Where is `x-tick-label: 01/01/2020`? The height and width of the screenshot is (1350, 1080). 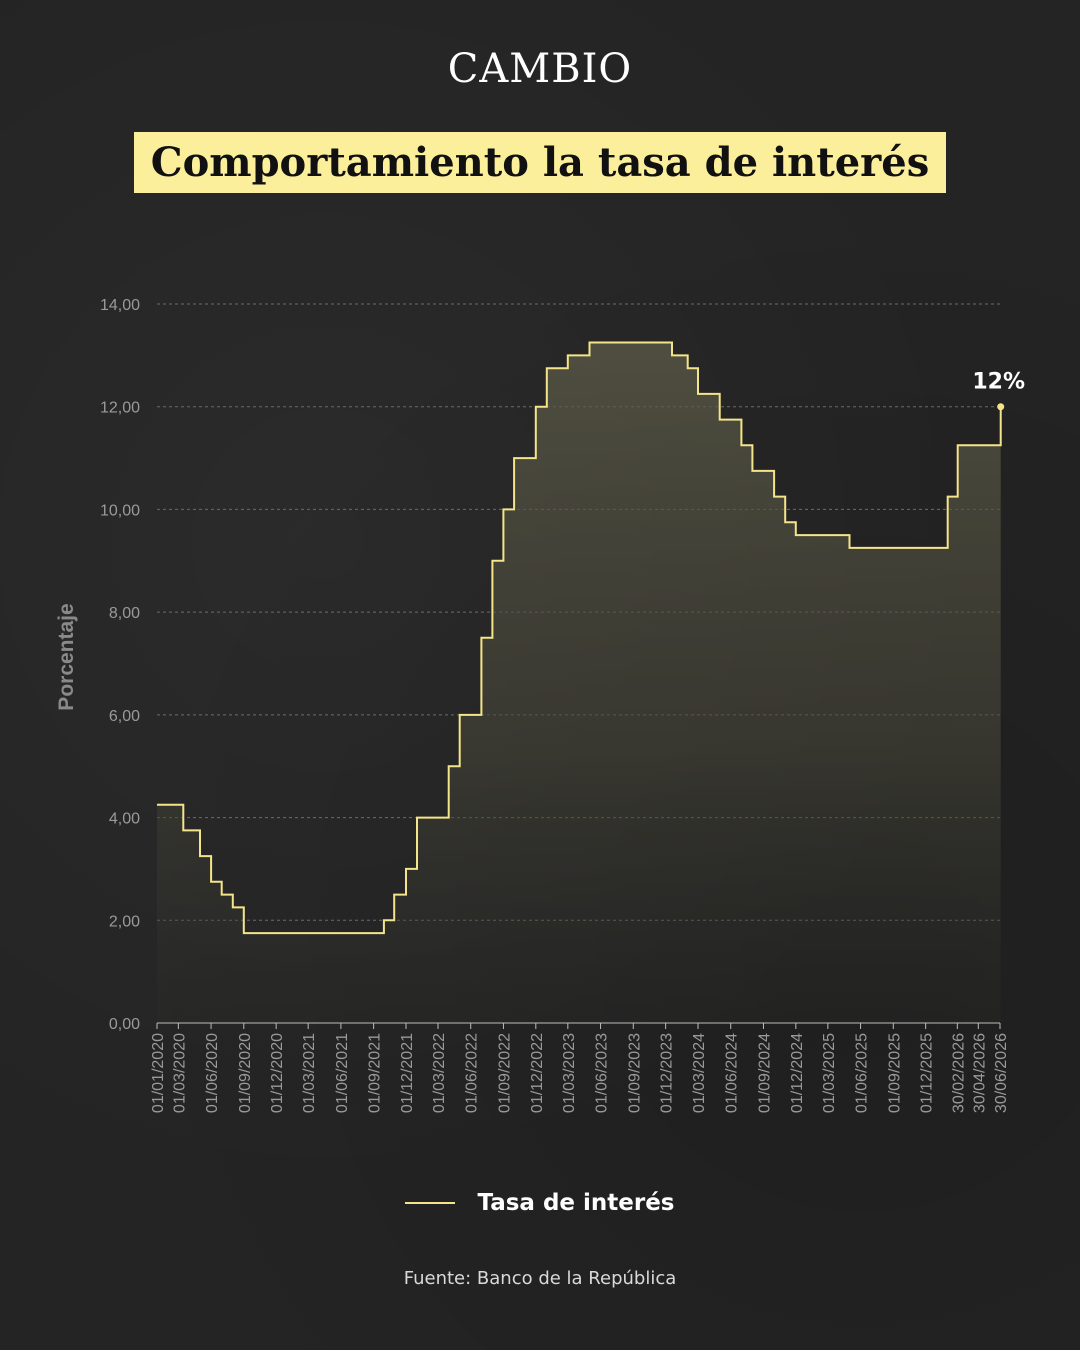 x-tick-label: 01/01/2020 is located at coordinates (158, 1073).